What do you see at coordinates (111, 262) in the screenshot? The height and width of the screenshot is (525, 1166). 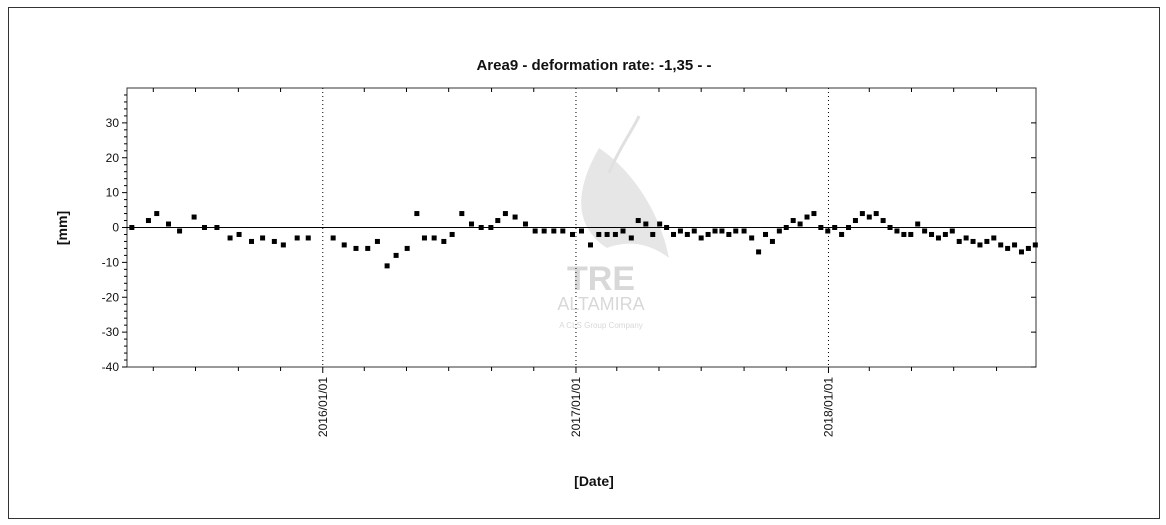 I see `y-tick-label: -10` at bounding box center [111, 262].